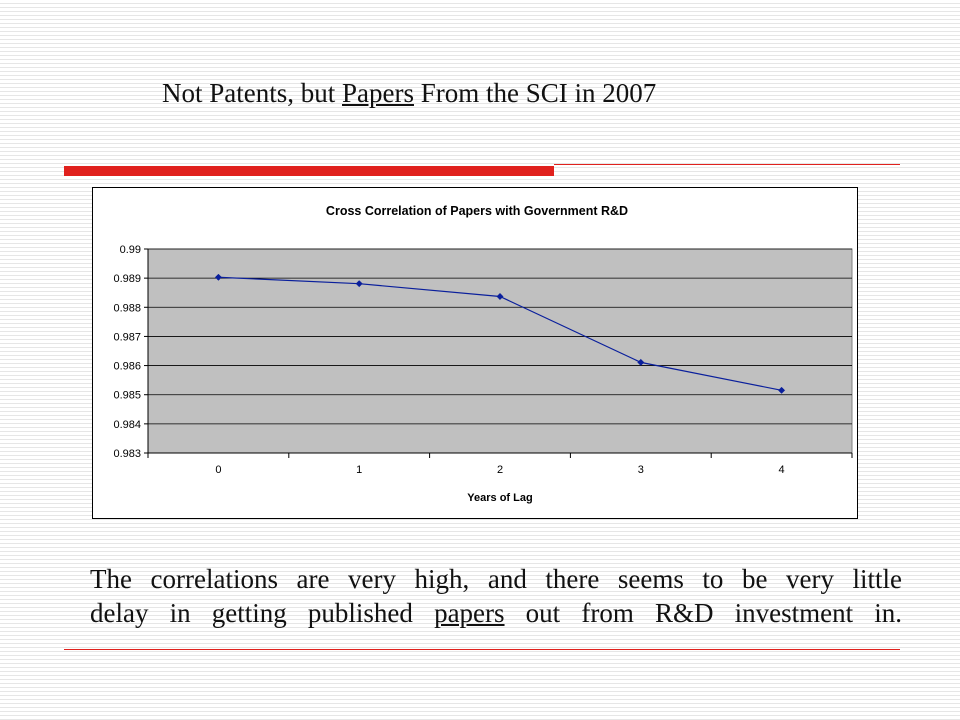 The image size is (960, 720). What do you see at coordinates (127, 279) in the screenshot?
I see `y-tick-label: 0.989` at bounding box center [127, 279].